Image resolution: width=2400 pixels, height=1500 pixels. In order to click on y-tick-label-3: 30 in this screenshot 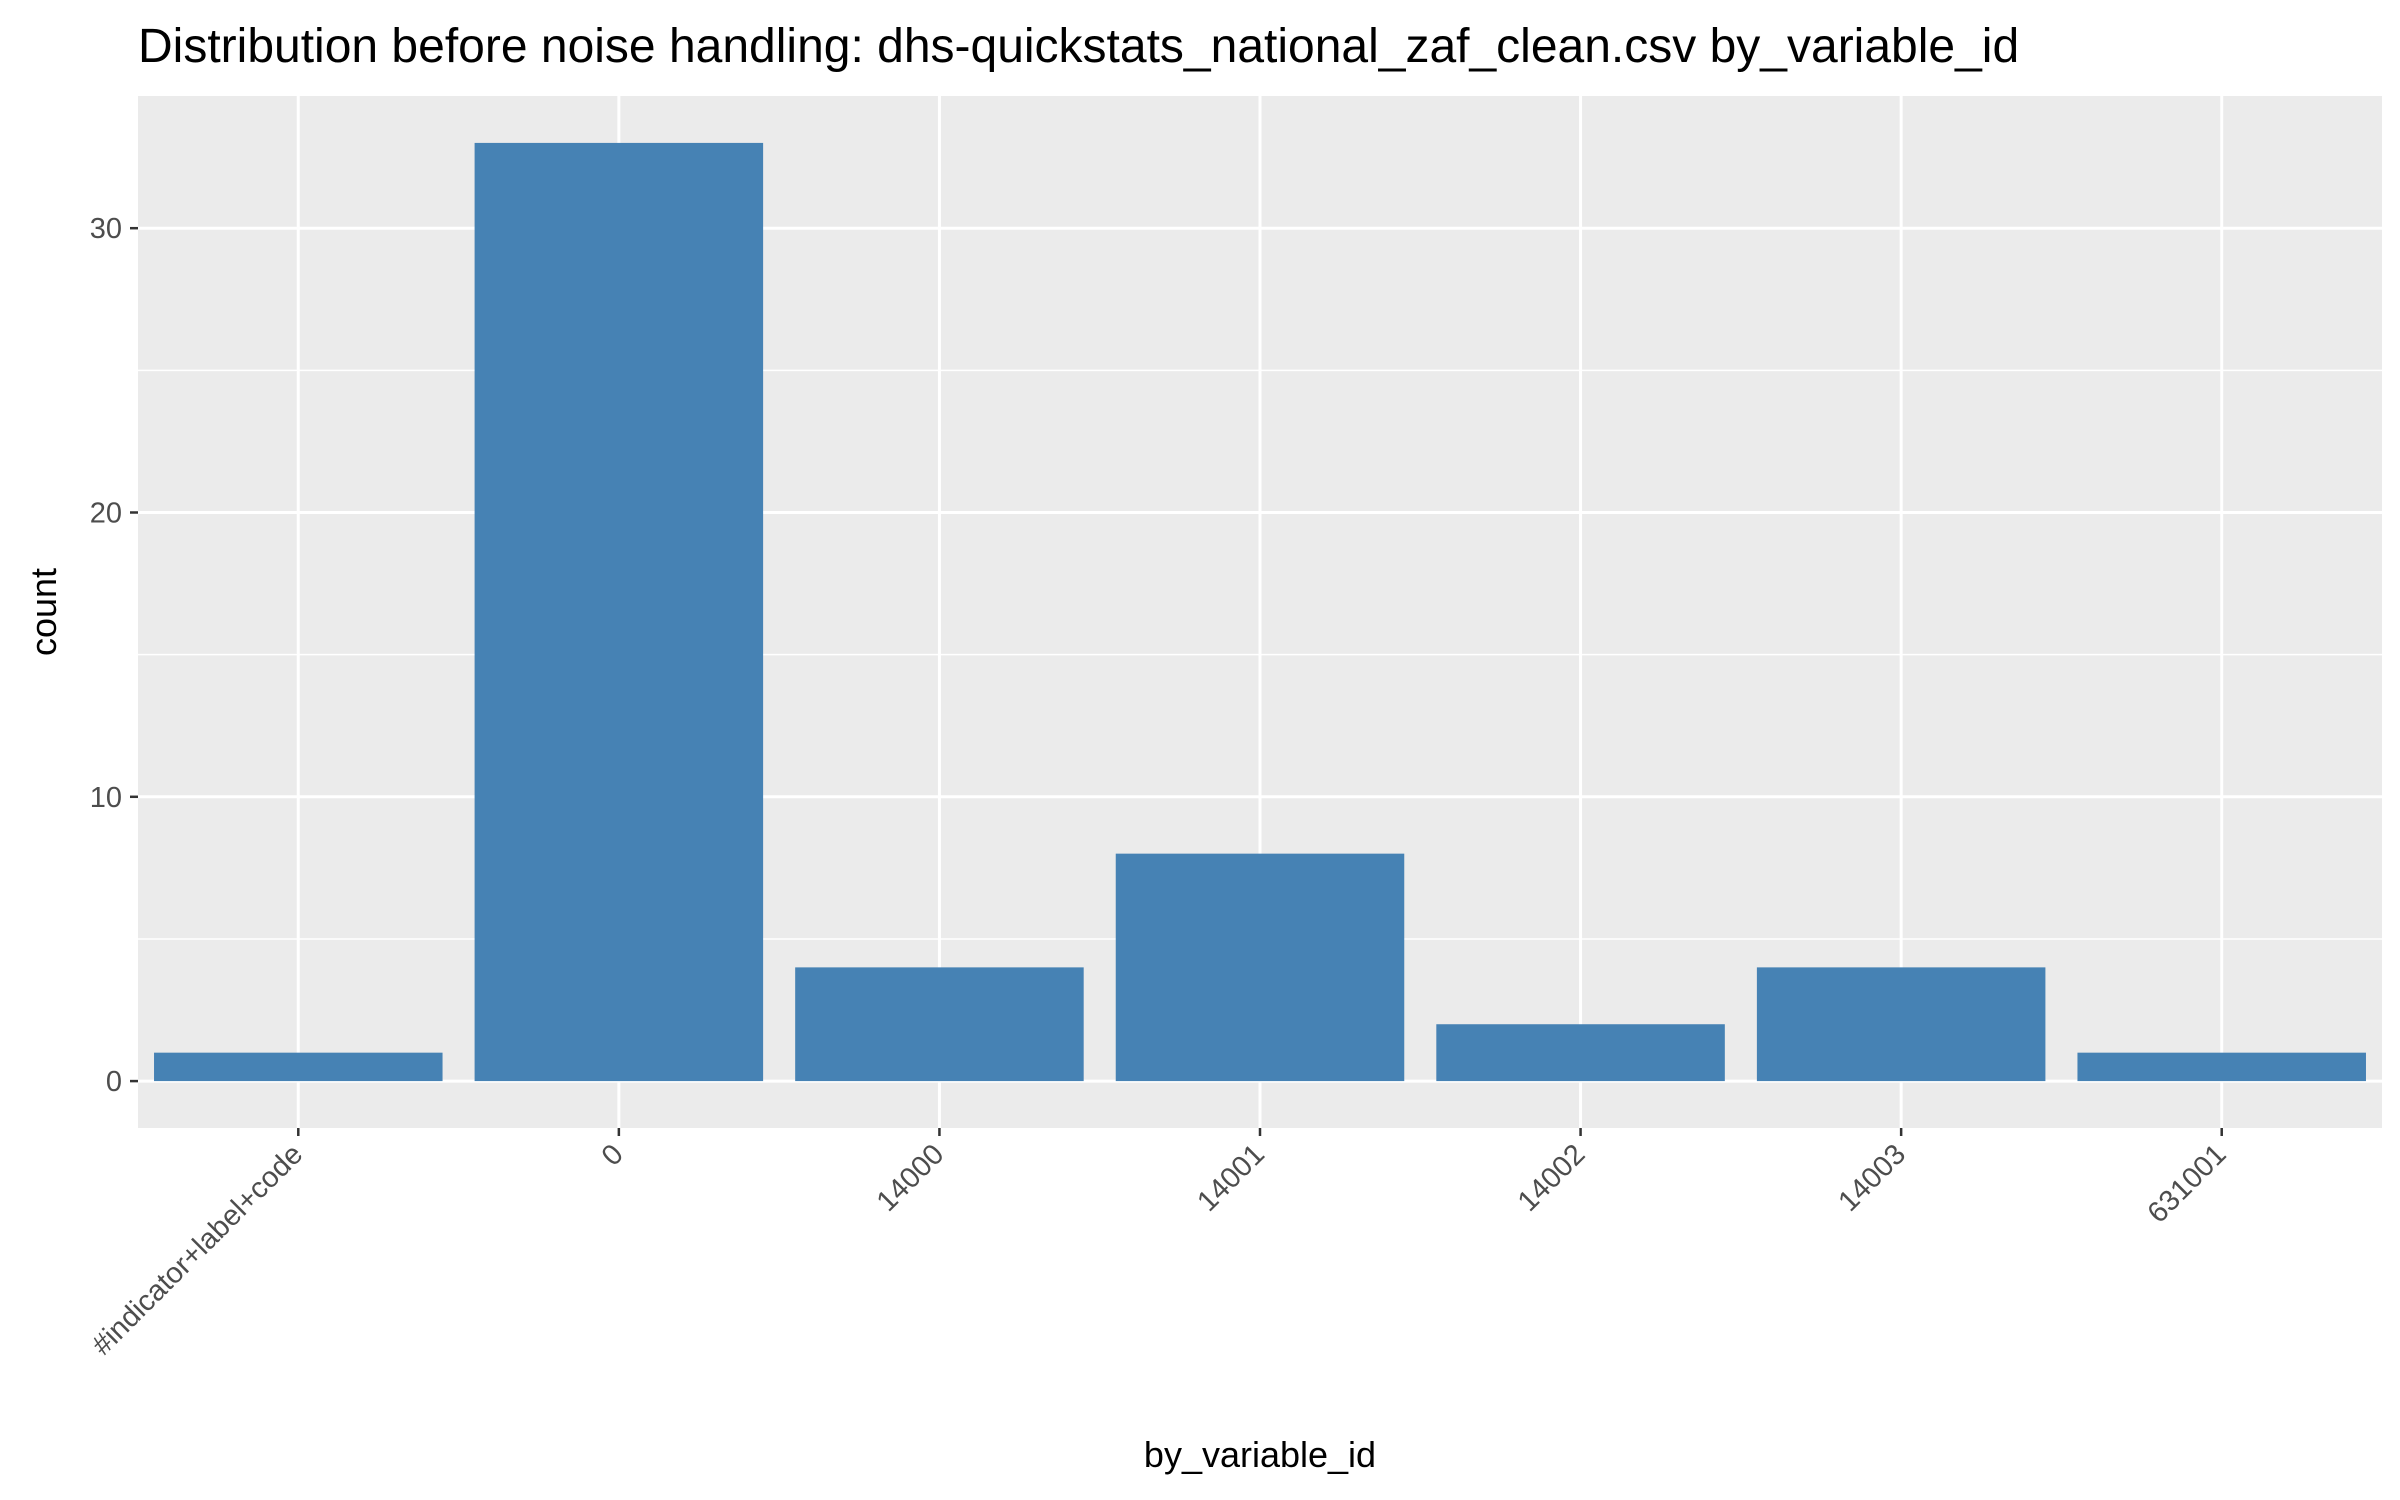, I will do `click(106, 229)`.